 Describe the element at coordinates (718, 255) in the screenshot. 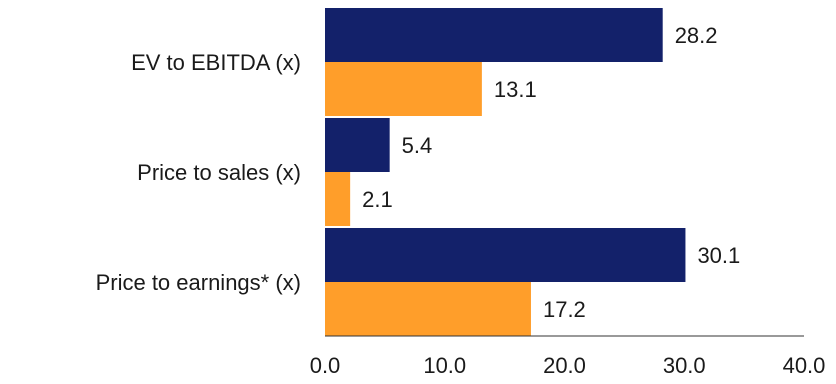

I see `data-label-2-series-0: 30.1` at that location.